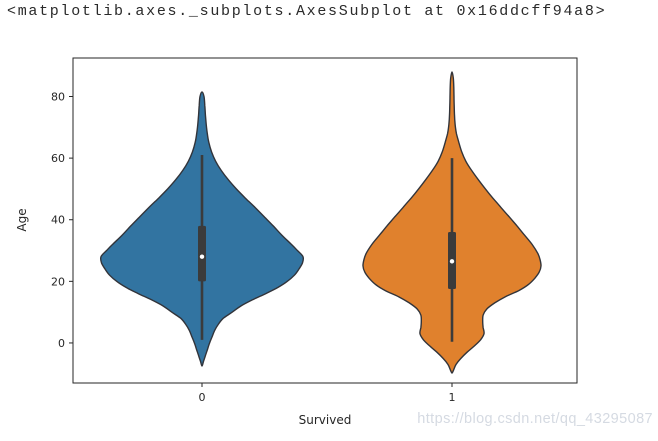 The height and width of the screenshot is (441, 658). Describe the element at coordinates (61, 343) in the screenshot. I see `y-tick-label-0: 0` at that location.